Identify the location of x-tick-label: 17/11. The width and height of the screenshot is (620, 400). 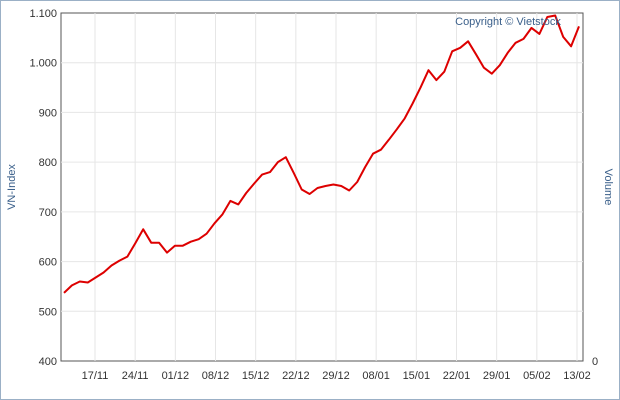
(95, 376).